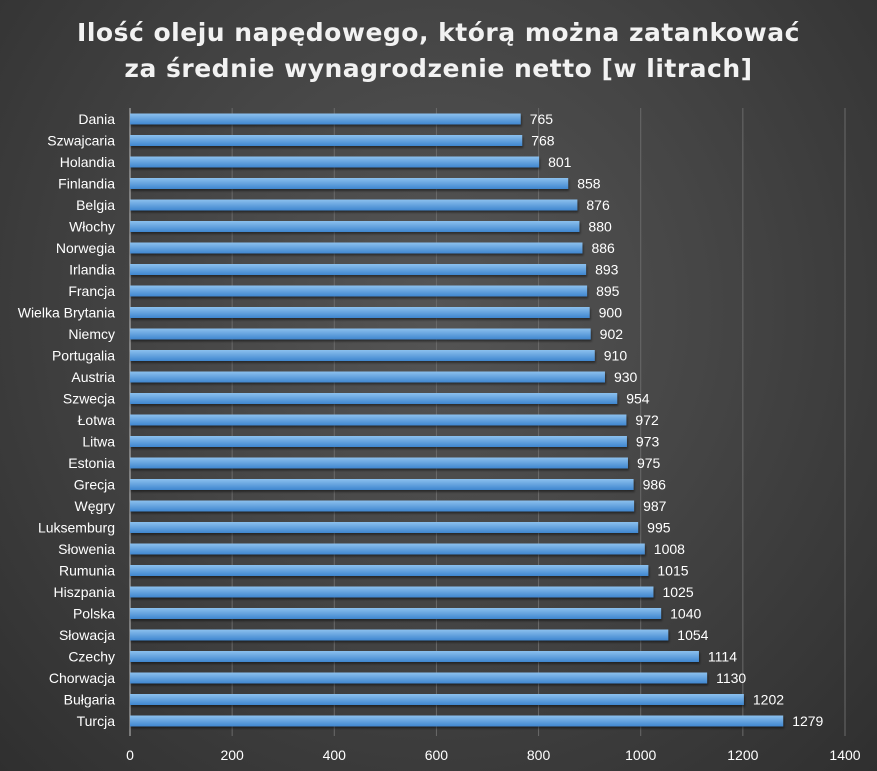 This screenshot has height=771, width=877. I want to click on data-label: 972, so click(647, 420).